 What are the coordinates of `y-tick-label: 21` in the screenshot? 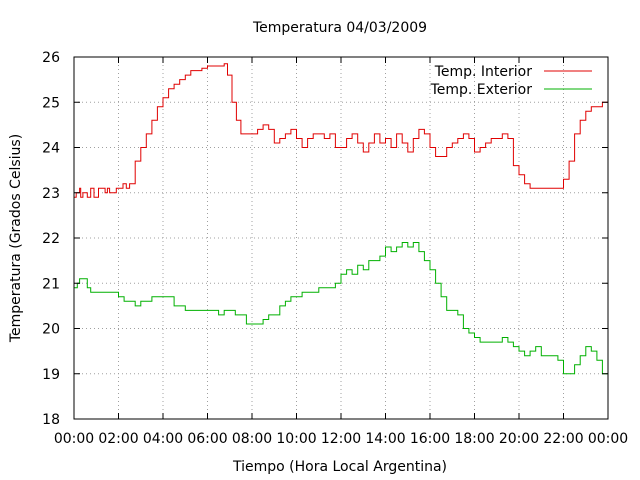 It's located at (51, 284).